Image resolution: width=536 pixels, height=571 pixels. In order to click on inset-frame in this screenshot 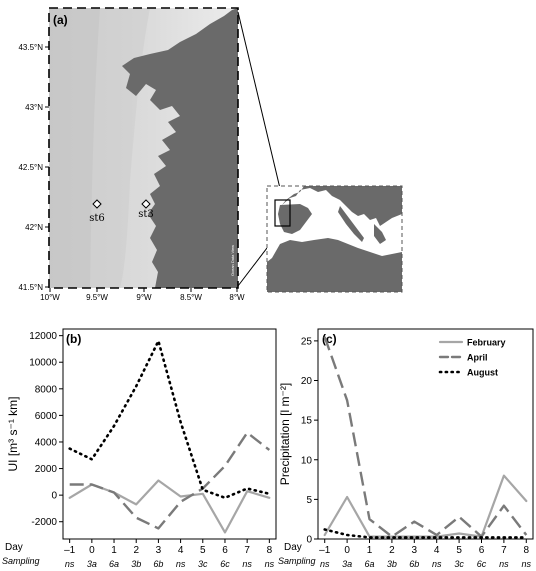, I will do `click(334, 239)`.